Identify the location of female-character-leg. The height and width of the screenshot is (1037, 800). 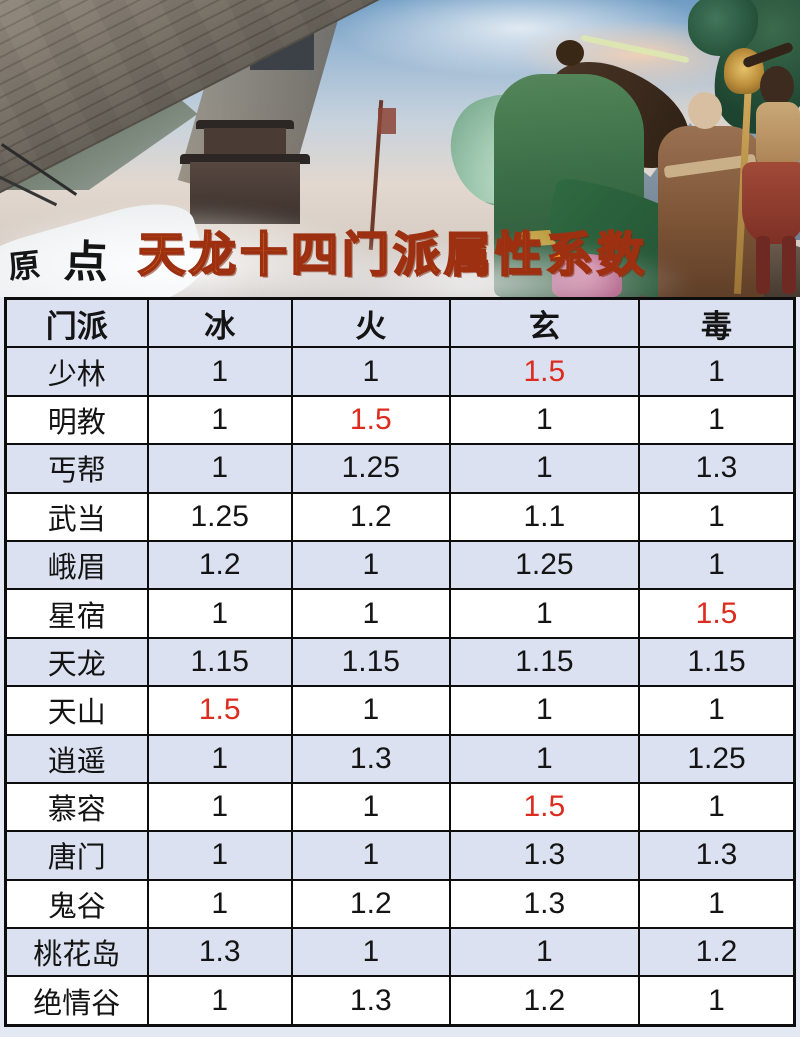
(789, 265).